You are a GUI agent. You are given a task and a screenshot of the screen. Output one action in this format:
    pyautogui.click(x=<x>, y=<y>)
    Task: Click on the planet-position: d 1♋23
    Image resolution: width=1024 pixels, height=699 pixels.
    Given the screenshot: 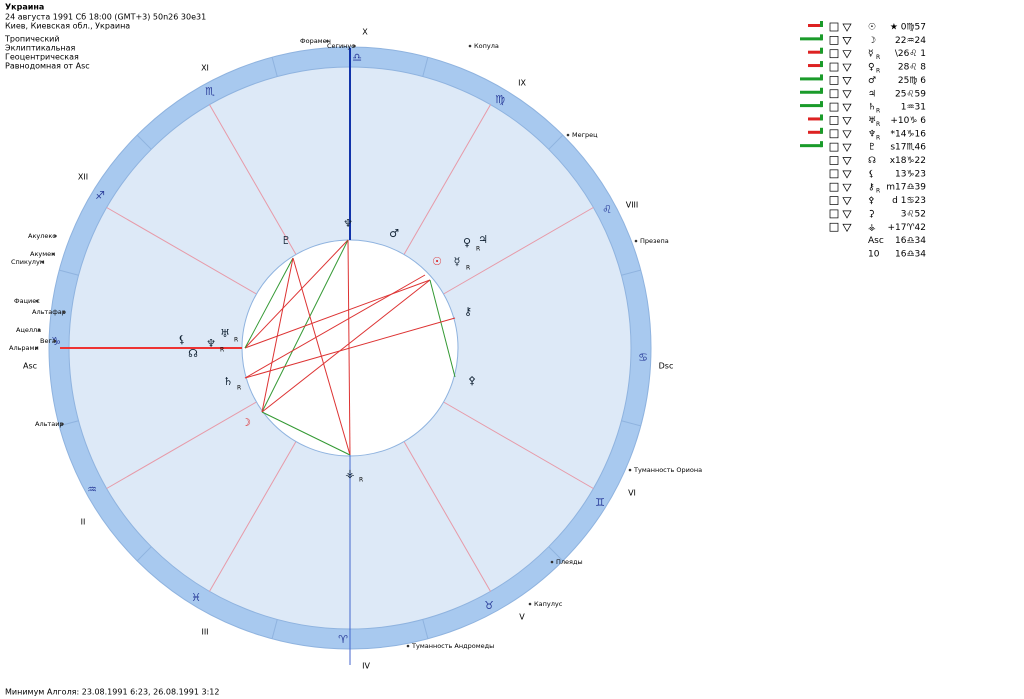 What is the action you would take?
    pyautogui.click(x=909, y=201)
    